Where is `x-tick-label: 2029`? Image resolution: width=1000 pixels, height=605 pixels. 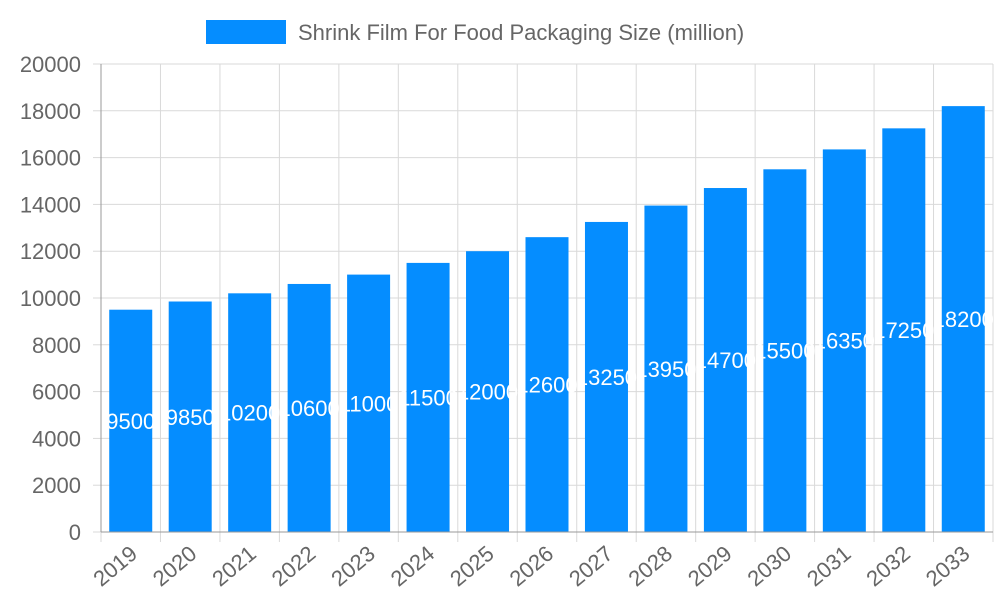 x-tick-label: 2029 is located at coordinates (710, 566).